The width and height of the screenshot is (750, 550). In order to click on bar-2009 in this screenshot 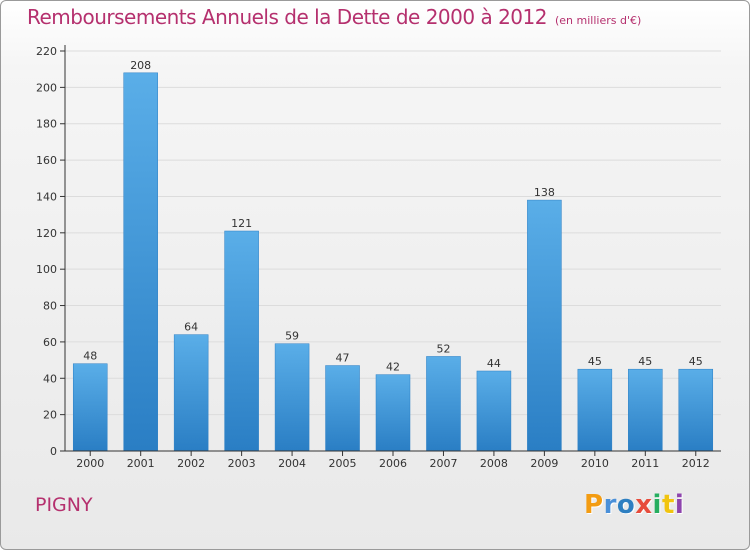, I will do `click(544, 325)`.